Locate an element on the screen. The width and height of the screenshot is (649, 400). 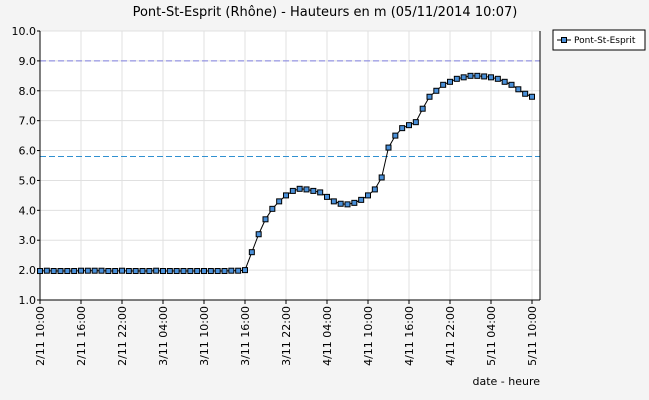
x-tick-label: 3/11 04:00 is located at coordinates (163, 336).